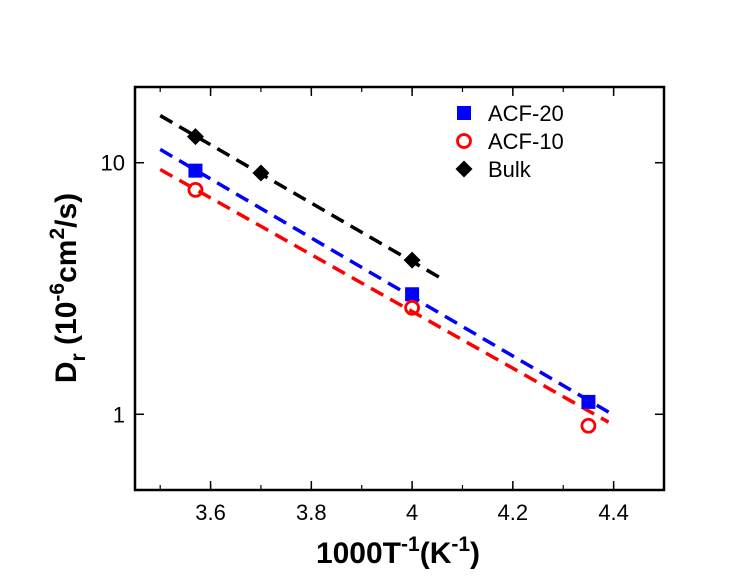  What do you see at coordinates (68, 288) in the screenshot?
I see `y-axis-title: Dr (10-6cm2/s)` at bounding box center [68, 288].